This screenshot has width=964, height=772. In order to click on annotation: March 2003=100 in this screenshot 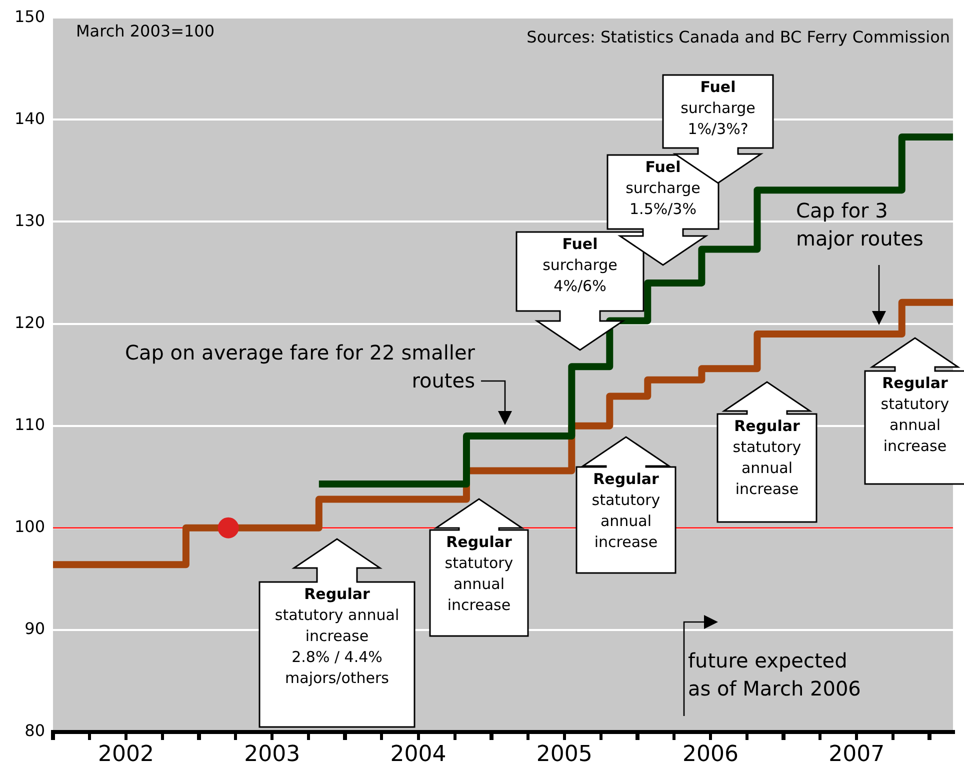, I will do `click(145, 30)`.